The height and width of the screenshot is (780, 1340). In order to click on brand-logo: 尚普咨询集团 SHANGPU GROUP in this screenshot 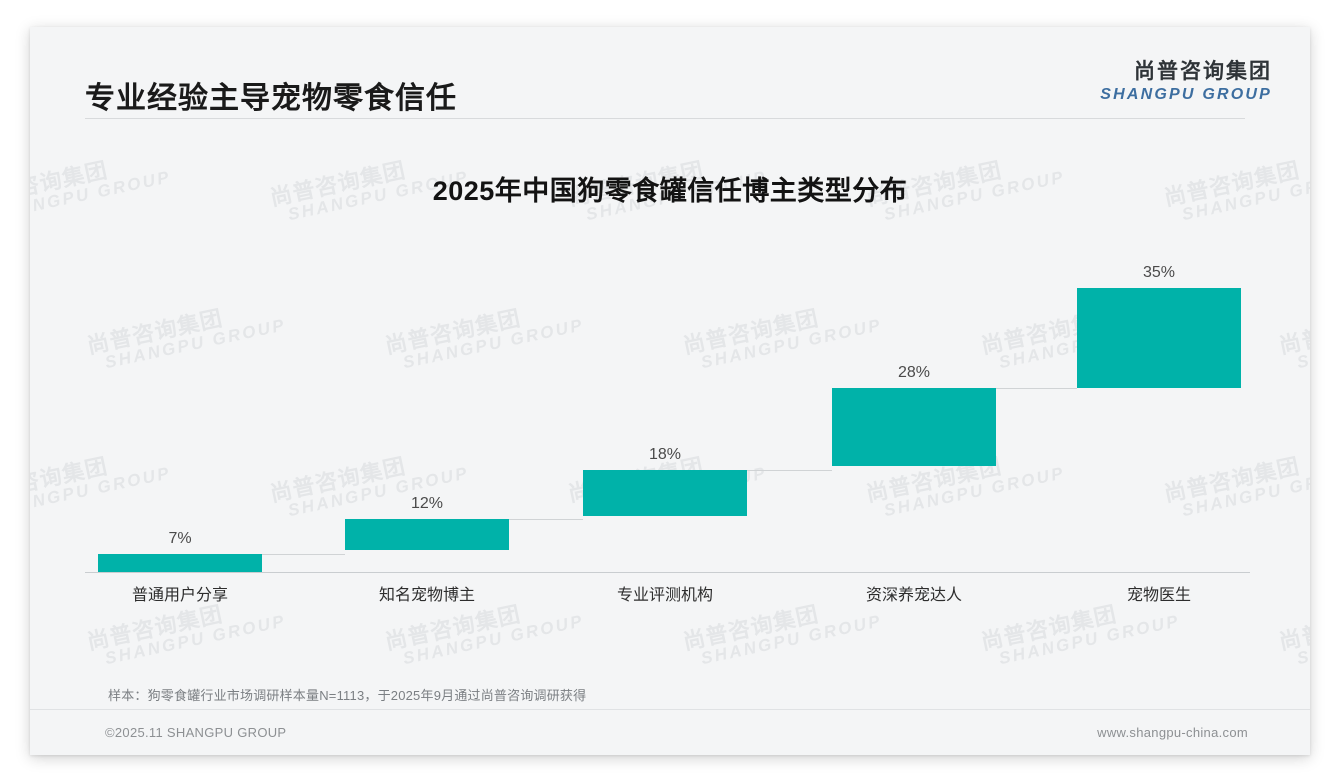, I will do `click(1186, 82)`.